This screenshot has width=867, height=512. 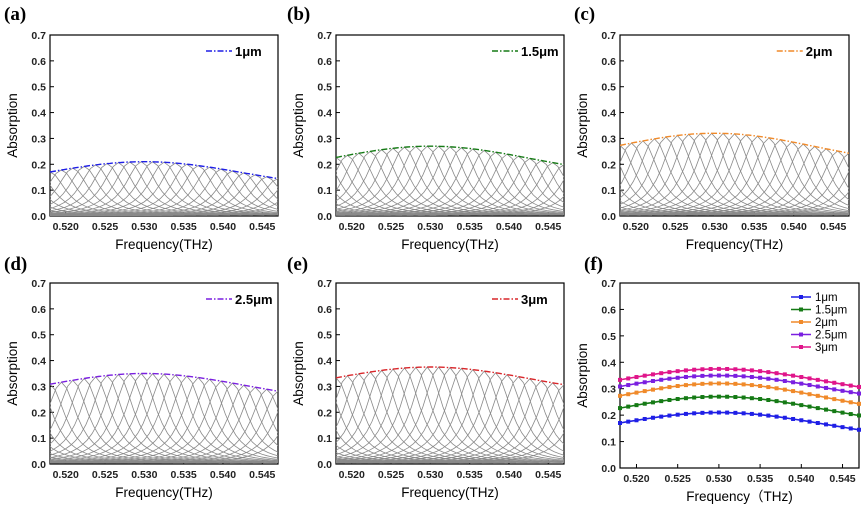 What do you see at coordinates (352, 227) in the screenshot?
I see `x-tick-label: 0.520` at bounding box center [352, 227].